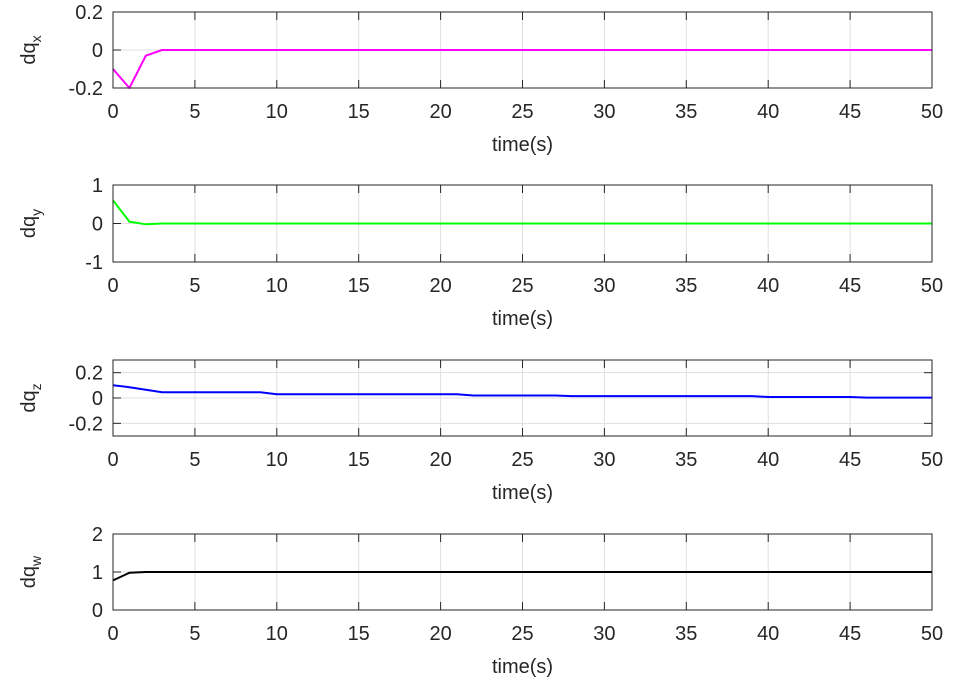  I want to click on y-axis-label-subscript: w, so click(36, 561).